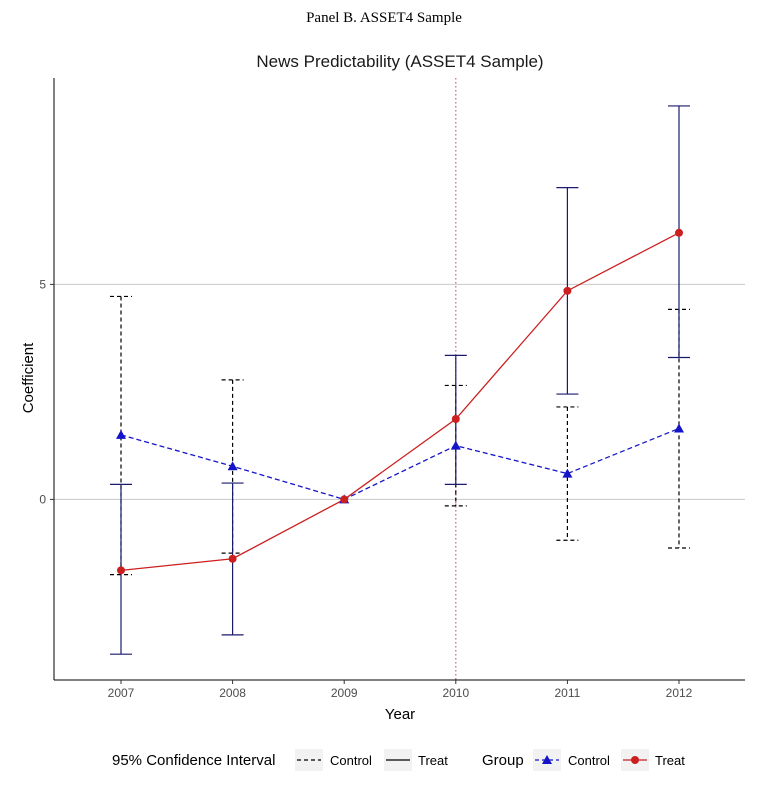 The image size is (768, 790). What do you see at coordinates (384, 18) in the screenshot?
I see `panel-title: Panel B. ASSET4 Sample` at bounding box center [384, 18].